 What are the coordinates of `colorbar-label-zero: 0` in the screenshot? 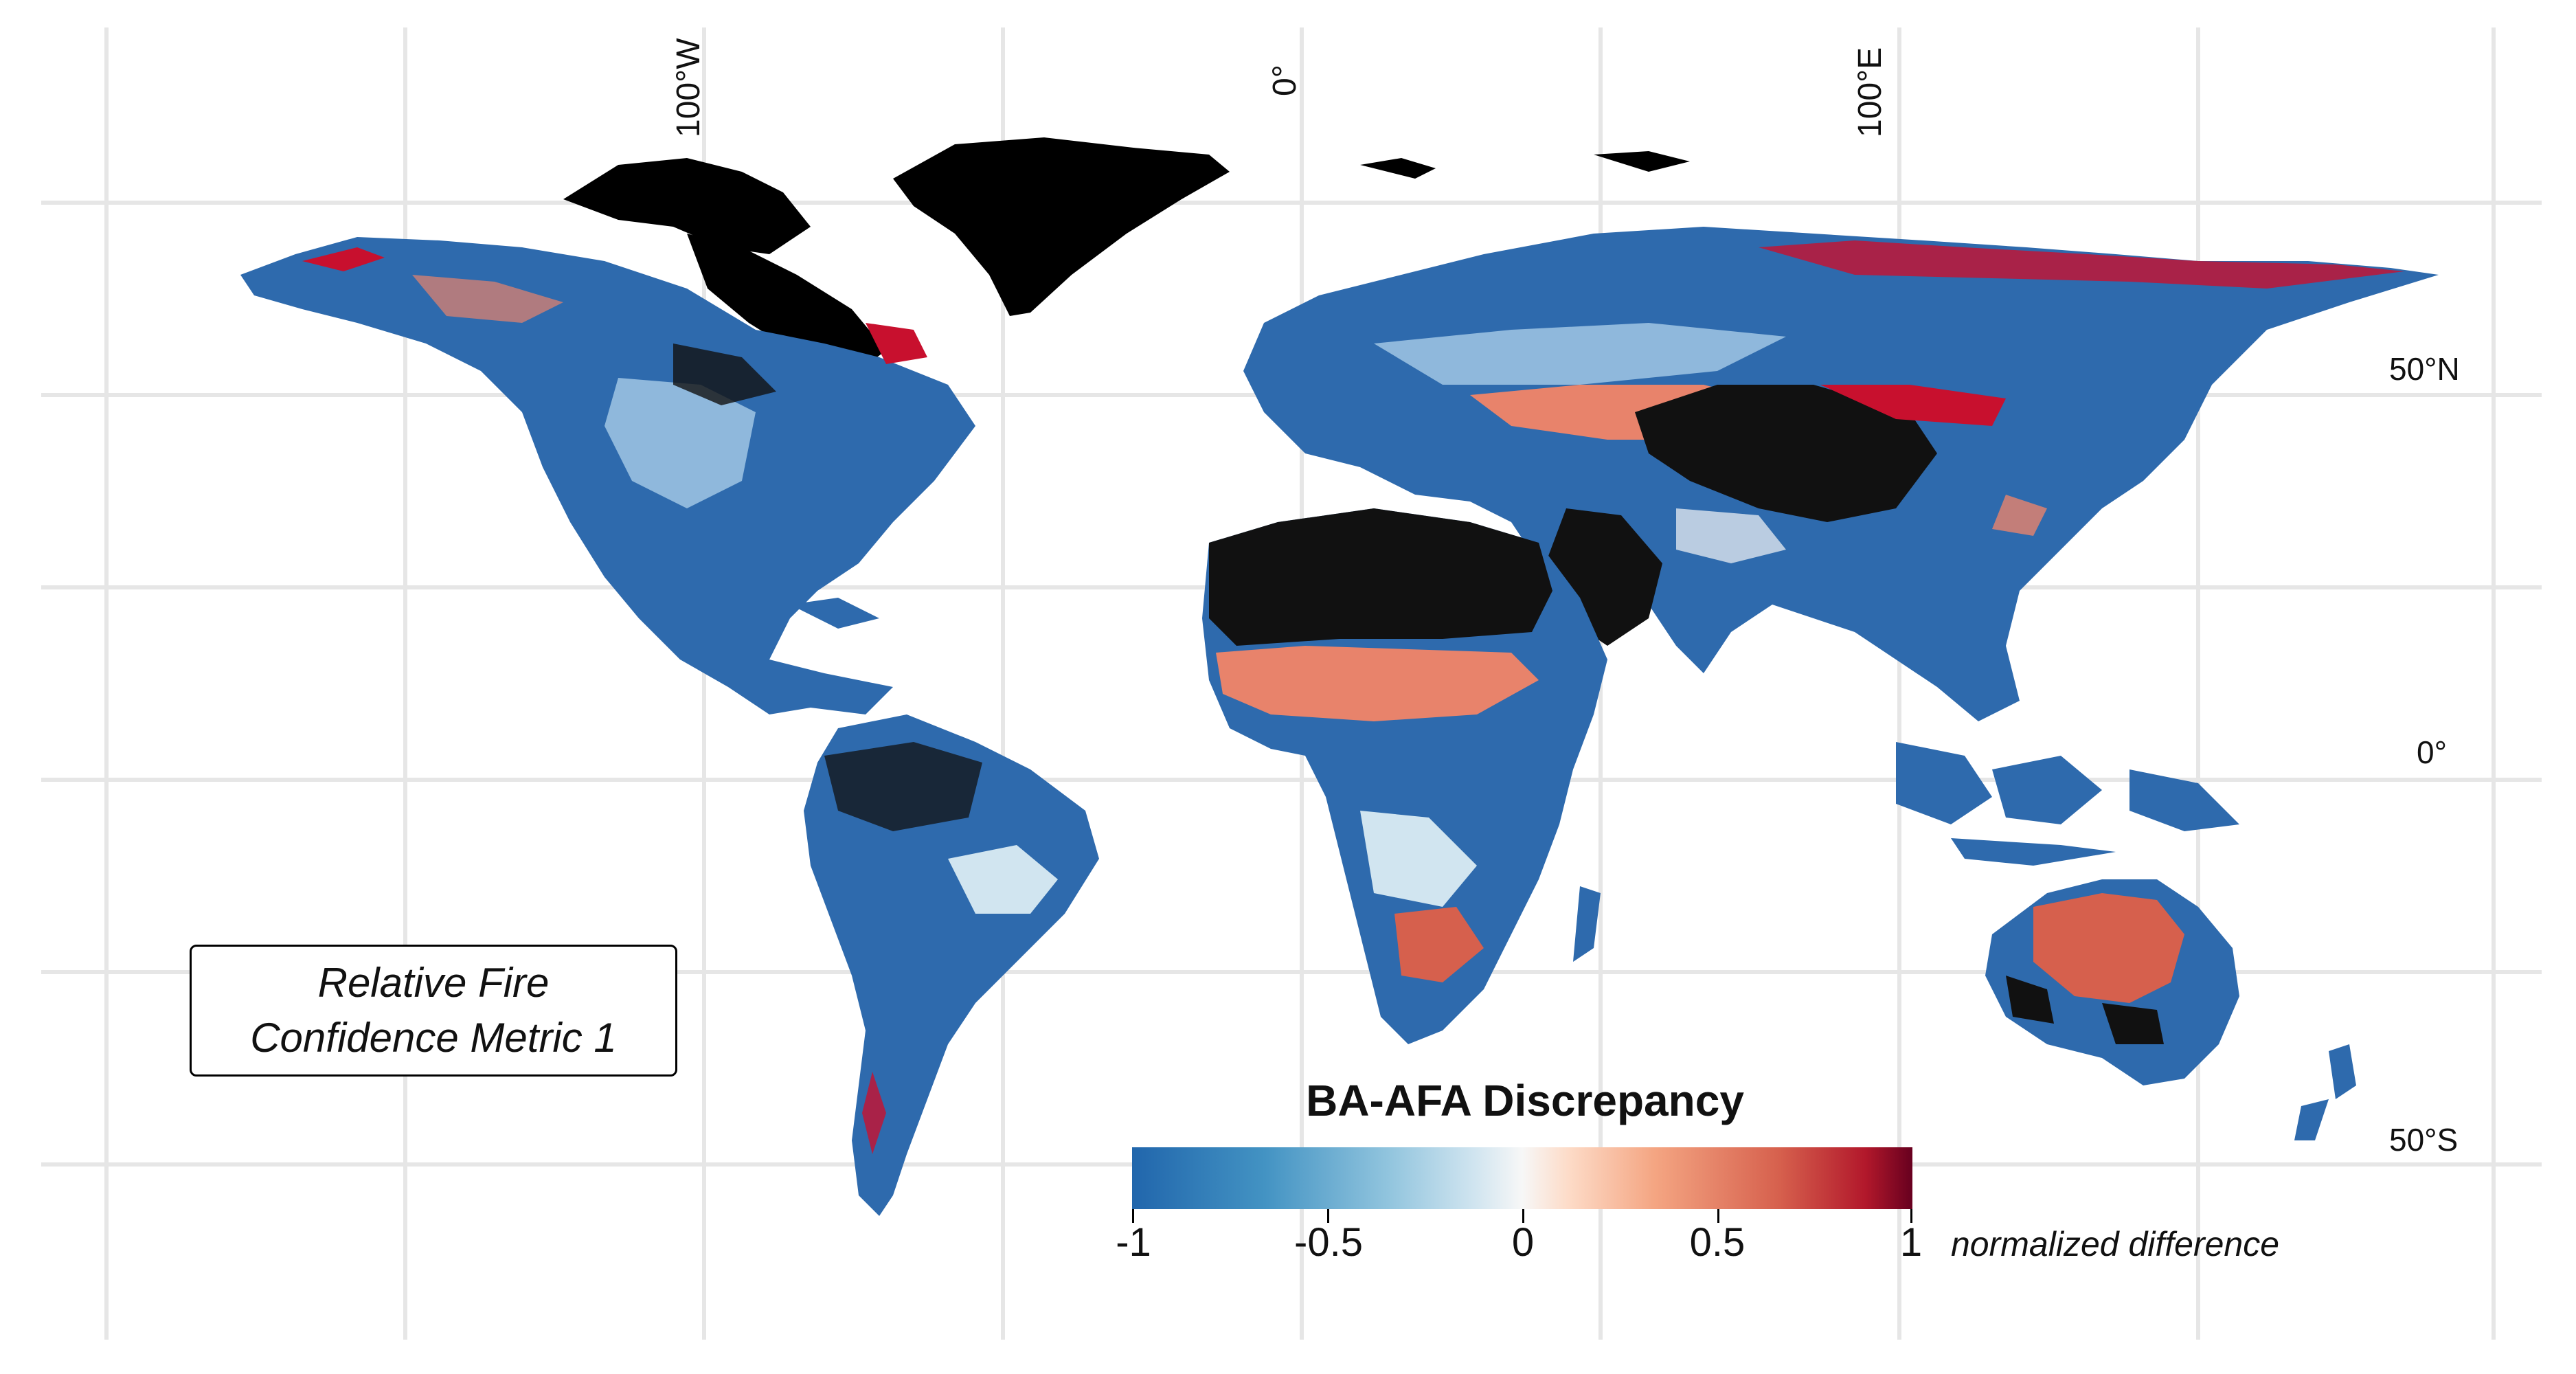 It's located at (1523, 1242).